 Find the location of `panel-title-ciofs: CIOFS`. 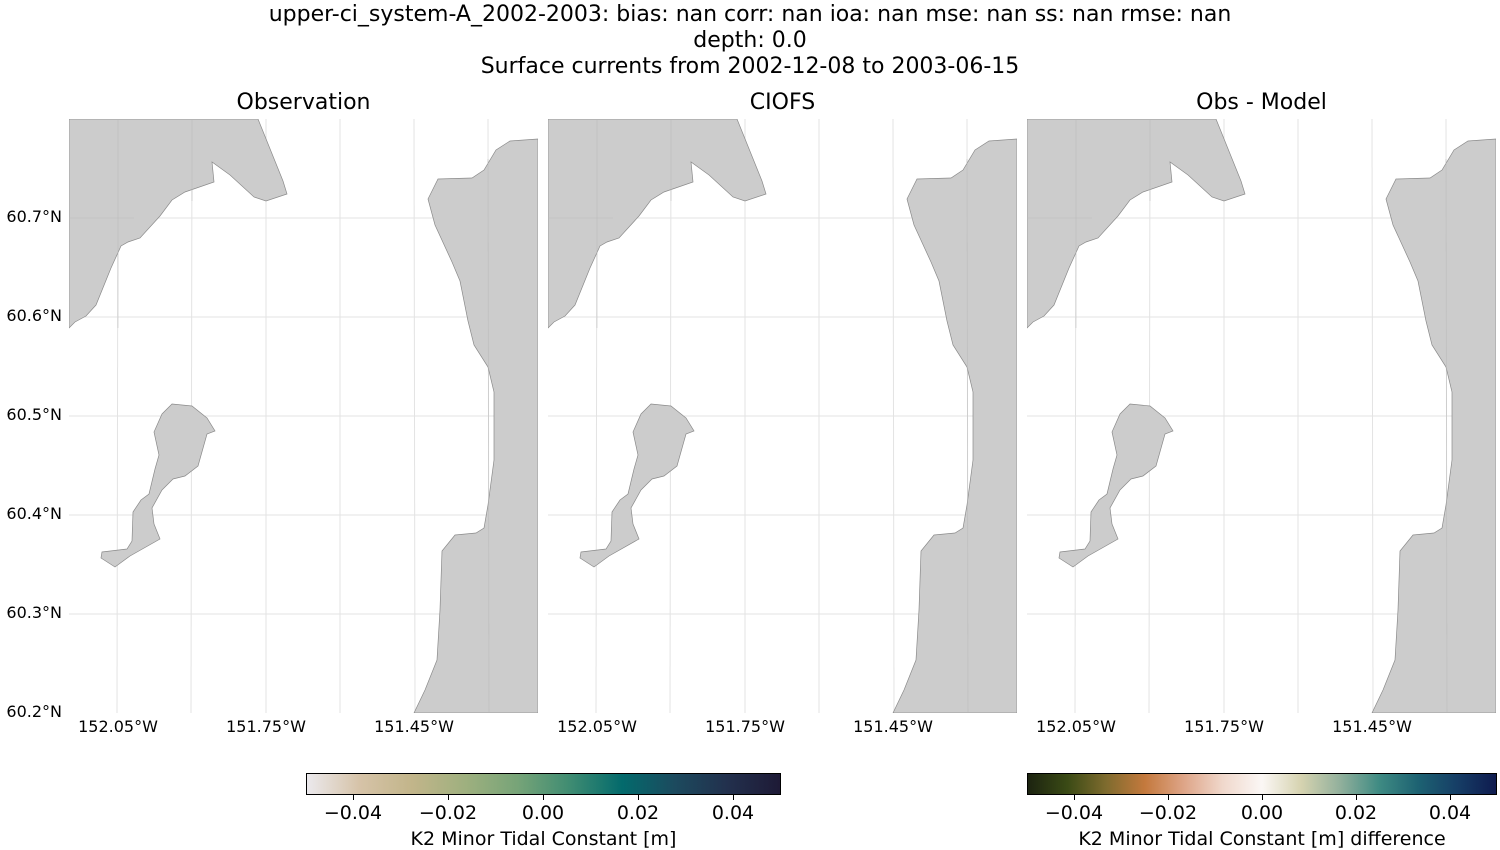

panel-title-ciofs: CIOFS is located at coordinates (782, 102).